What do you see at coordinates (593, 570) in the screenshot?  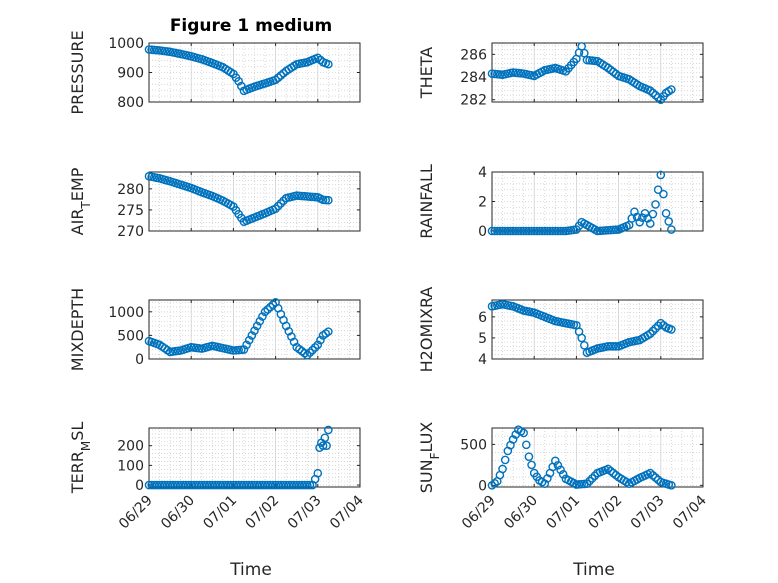 I see `x-axis-label-right: Time` at bounding box center [593, 570].